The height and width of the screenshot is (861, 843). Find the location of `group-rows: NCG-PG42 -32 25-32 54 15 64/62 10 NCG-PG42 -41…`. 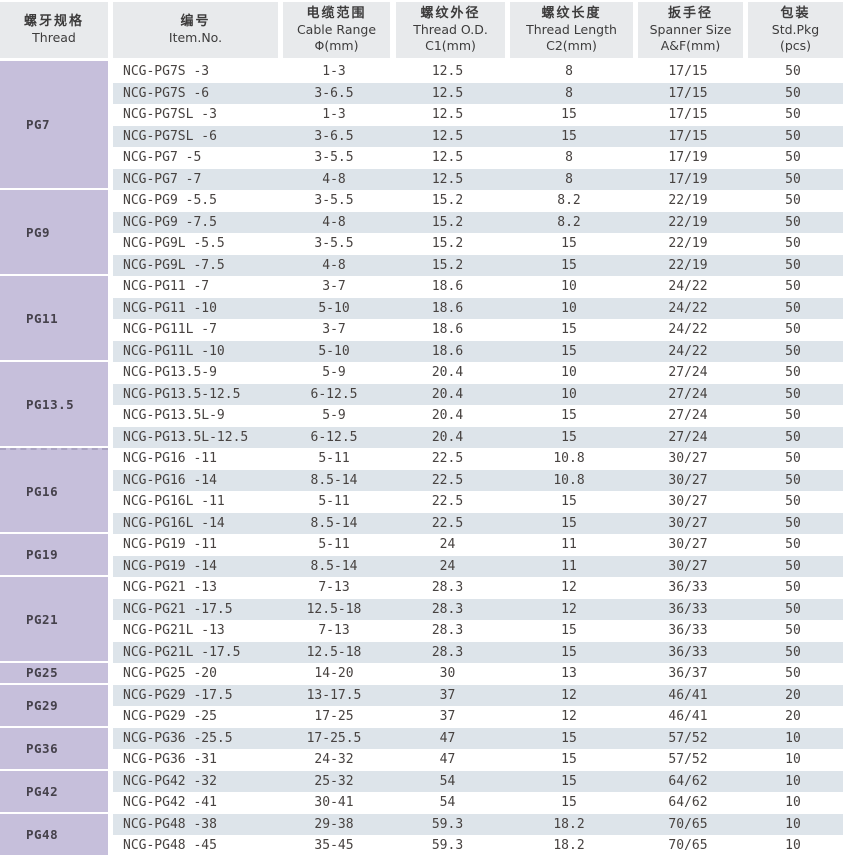

group-rows: NCG-PG42 -32 25-32 54 15 64/62 10 NCG-PG42 -41… is located at coordinates (478, 792).